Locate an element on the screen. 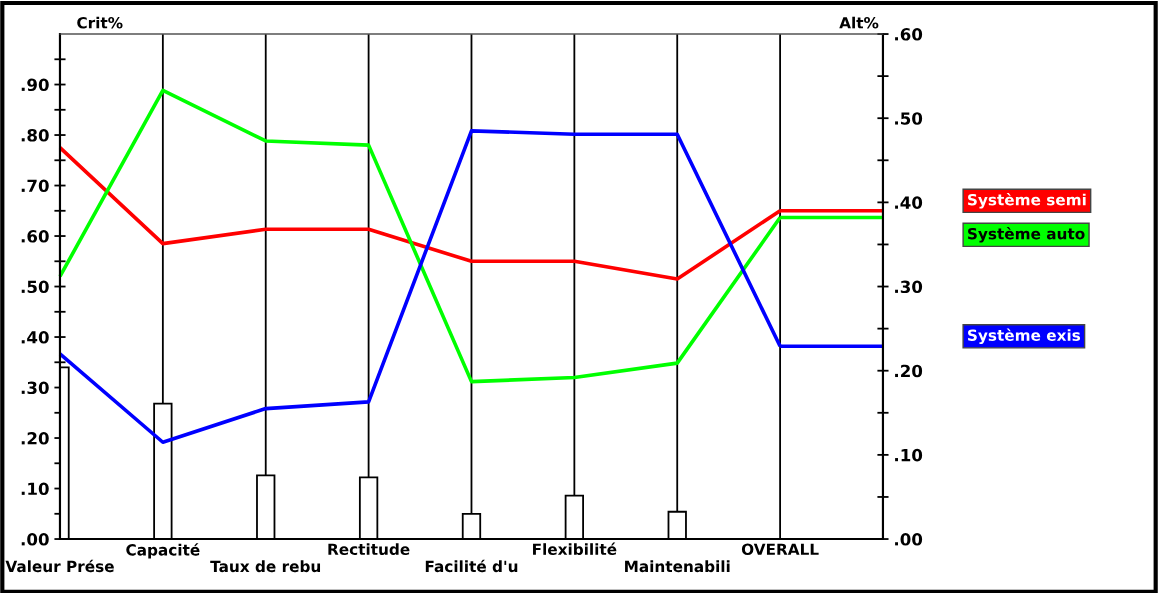 This screenshot has height=593, width=1158. y-tick-label: .00 is located at coordinates (35, 539).